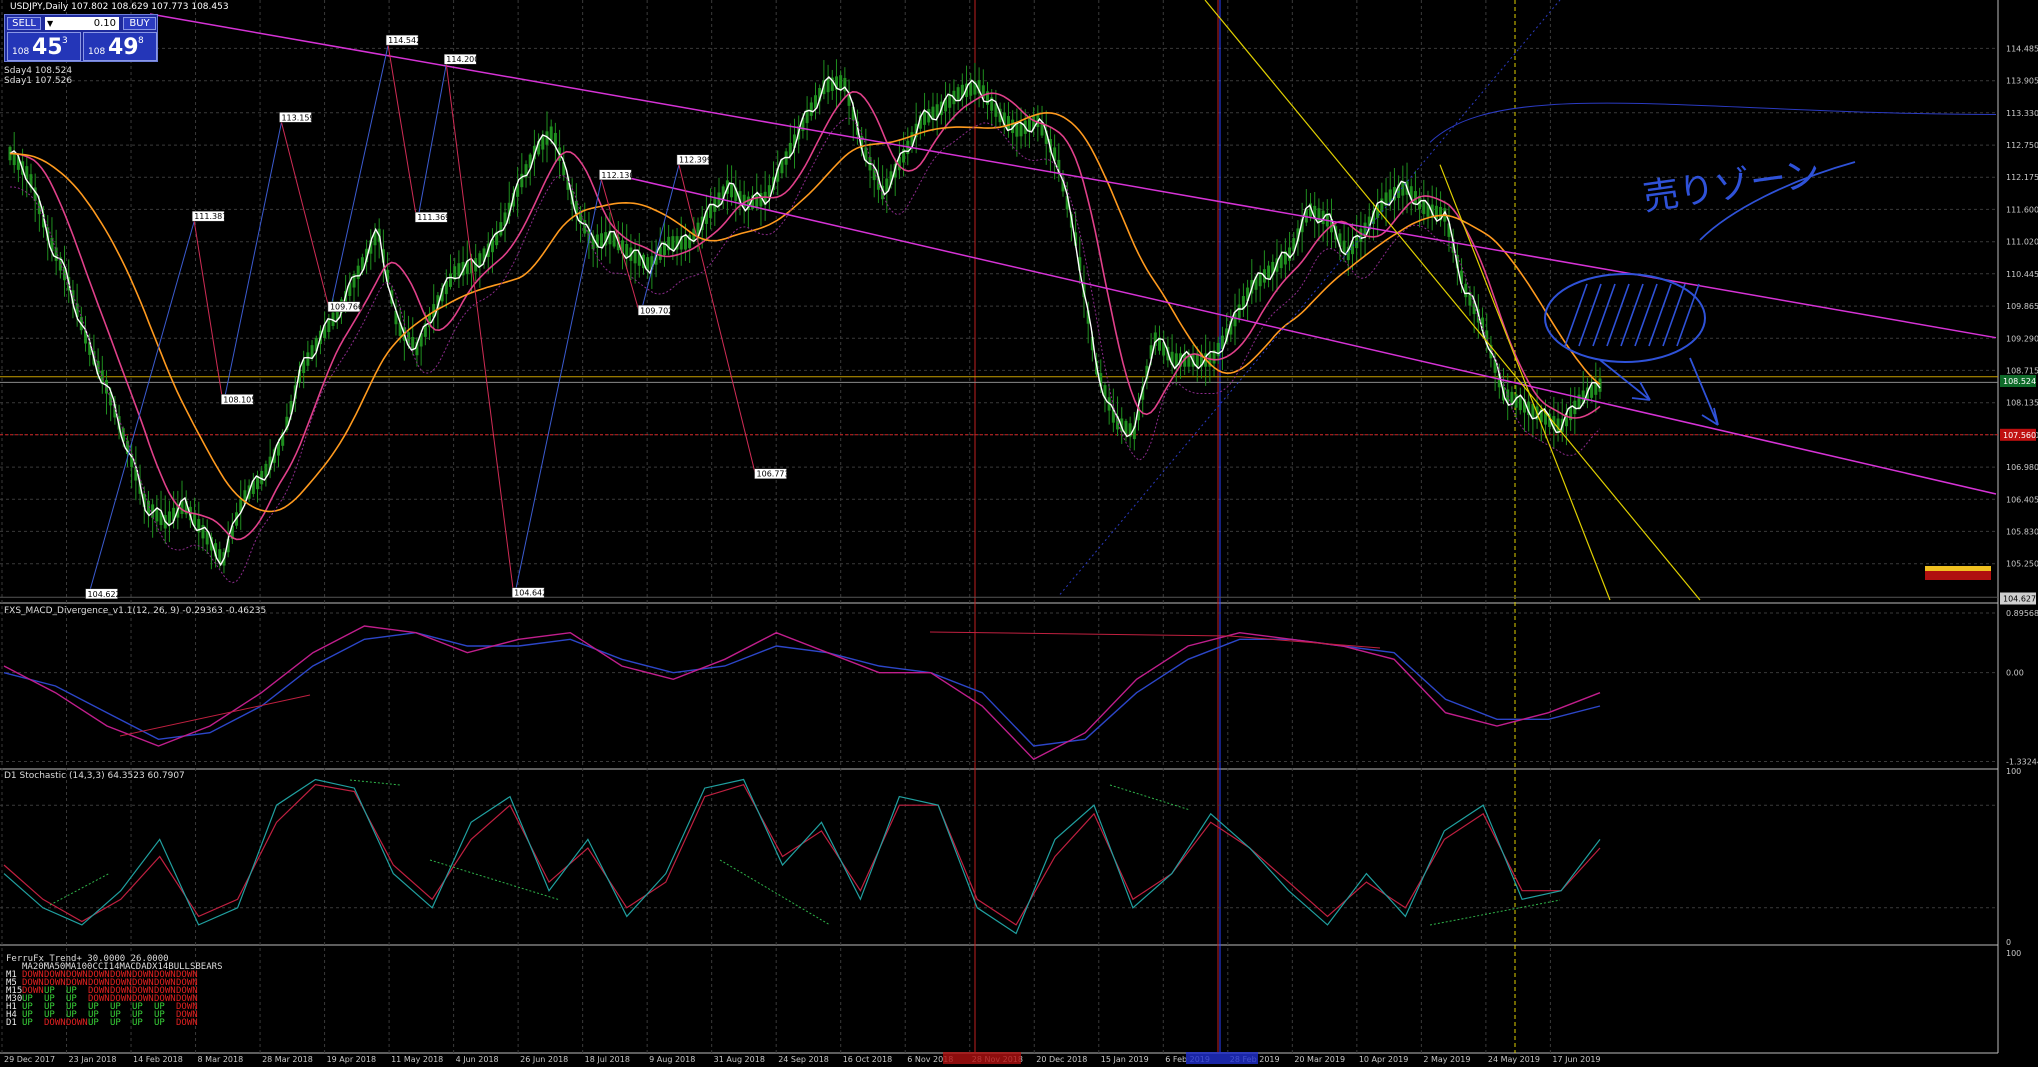 This screenshot has height=1067, width=2038. Describe the element at coordinates (346, 307) in the screenshot. I see `swing-label-text: 109.766` at that location.